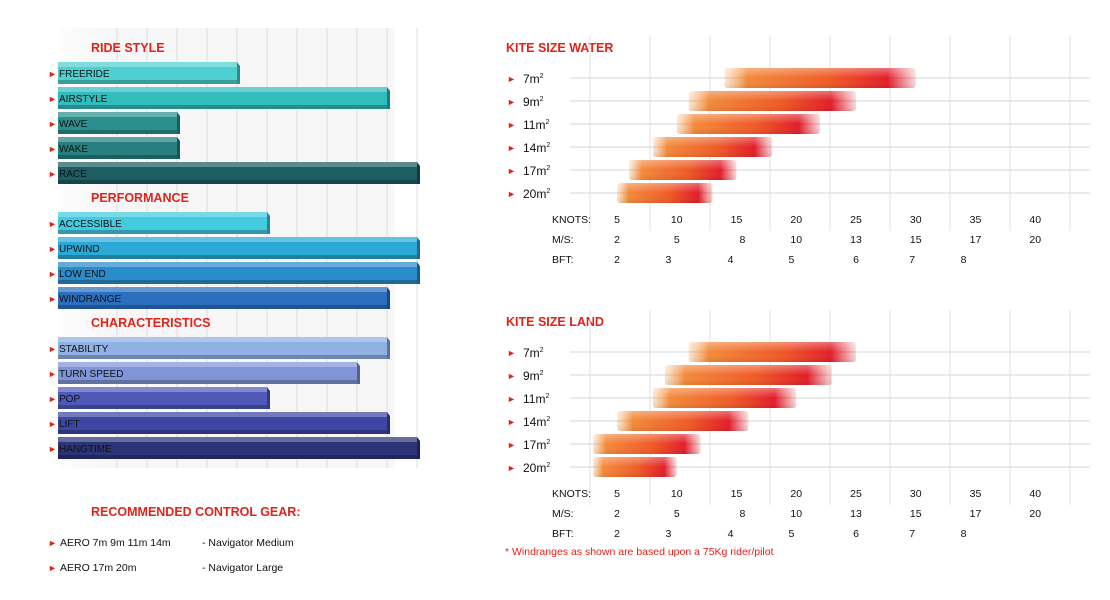 The width and height of the screenshot is (1110, 600). I want to click on kite-size-label: 7m2, so click(533, 353).